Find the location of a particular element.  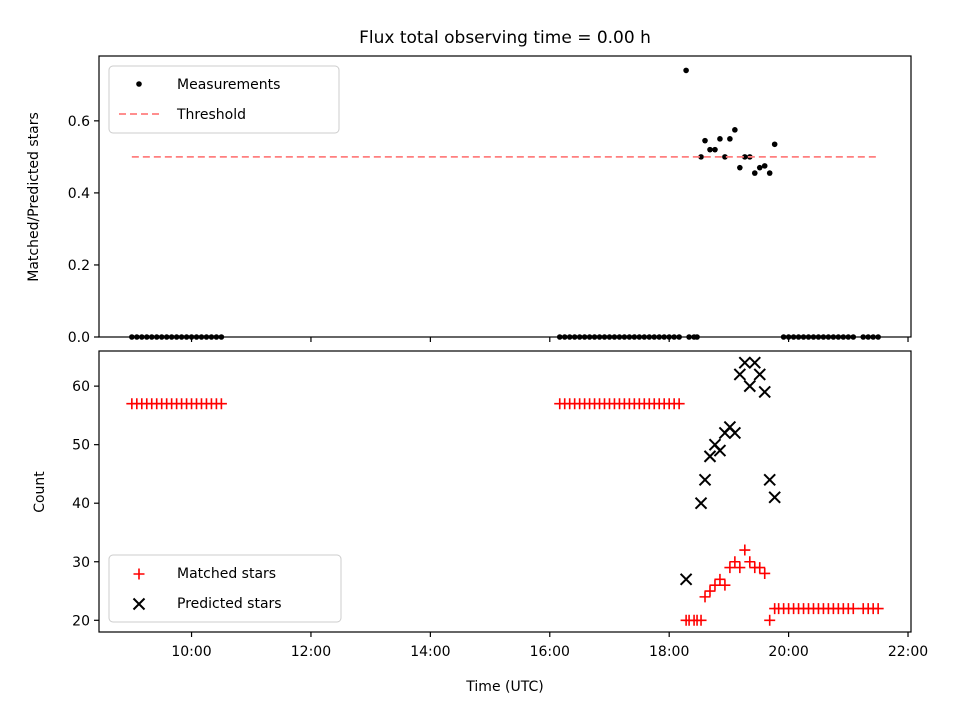

chart-title: Flux total observing time = 0.00 h is located at coordinates (505, 38).